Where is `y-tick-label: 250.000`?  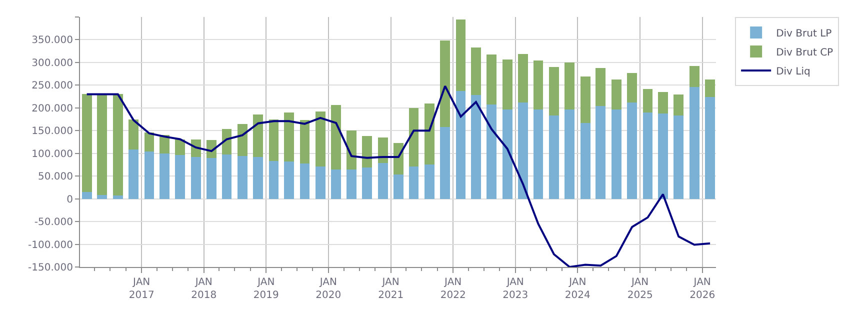
y-tick-label: 250.000 is located at coordinates (52, 86).